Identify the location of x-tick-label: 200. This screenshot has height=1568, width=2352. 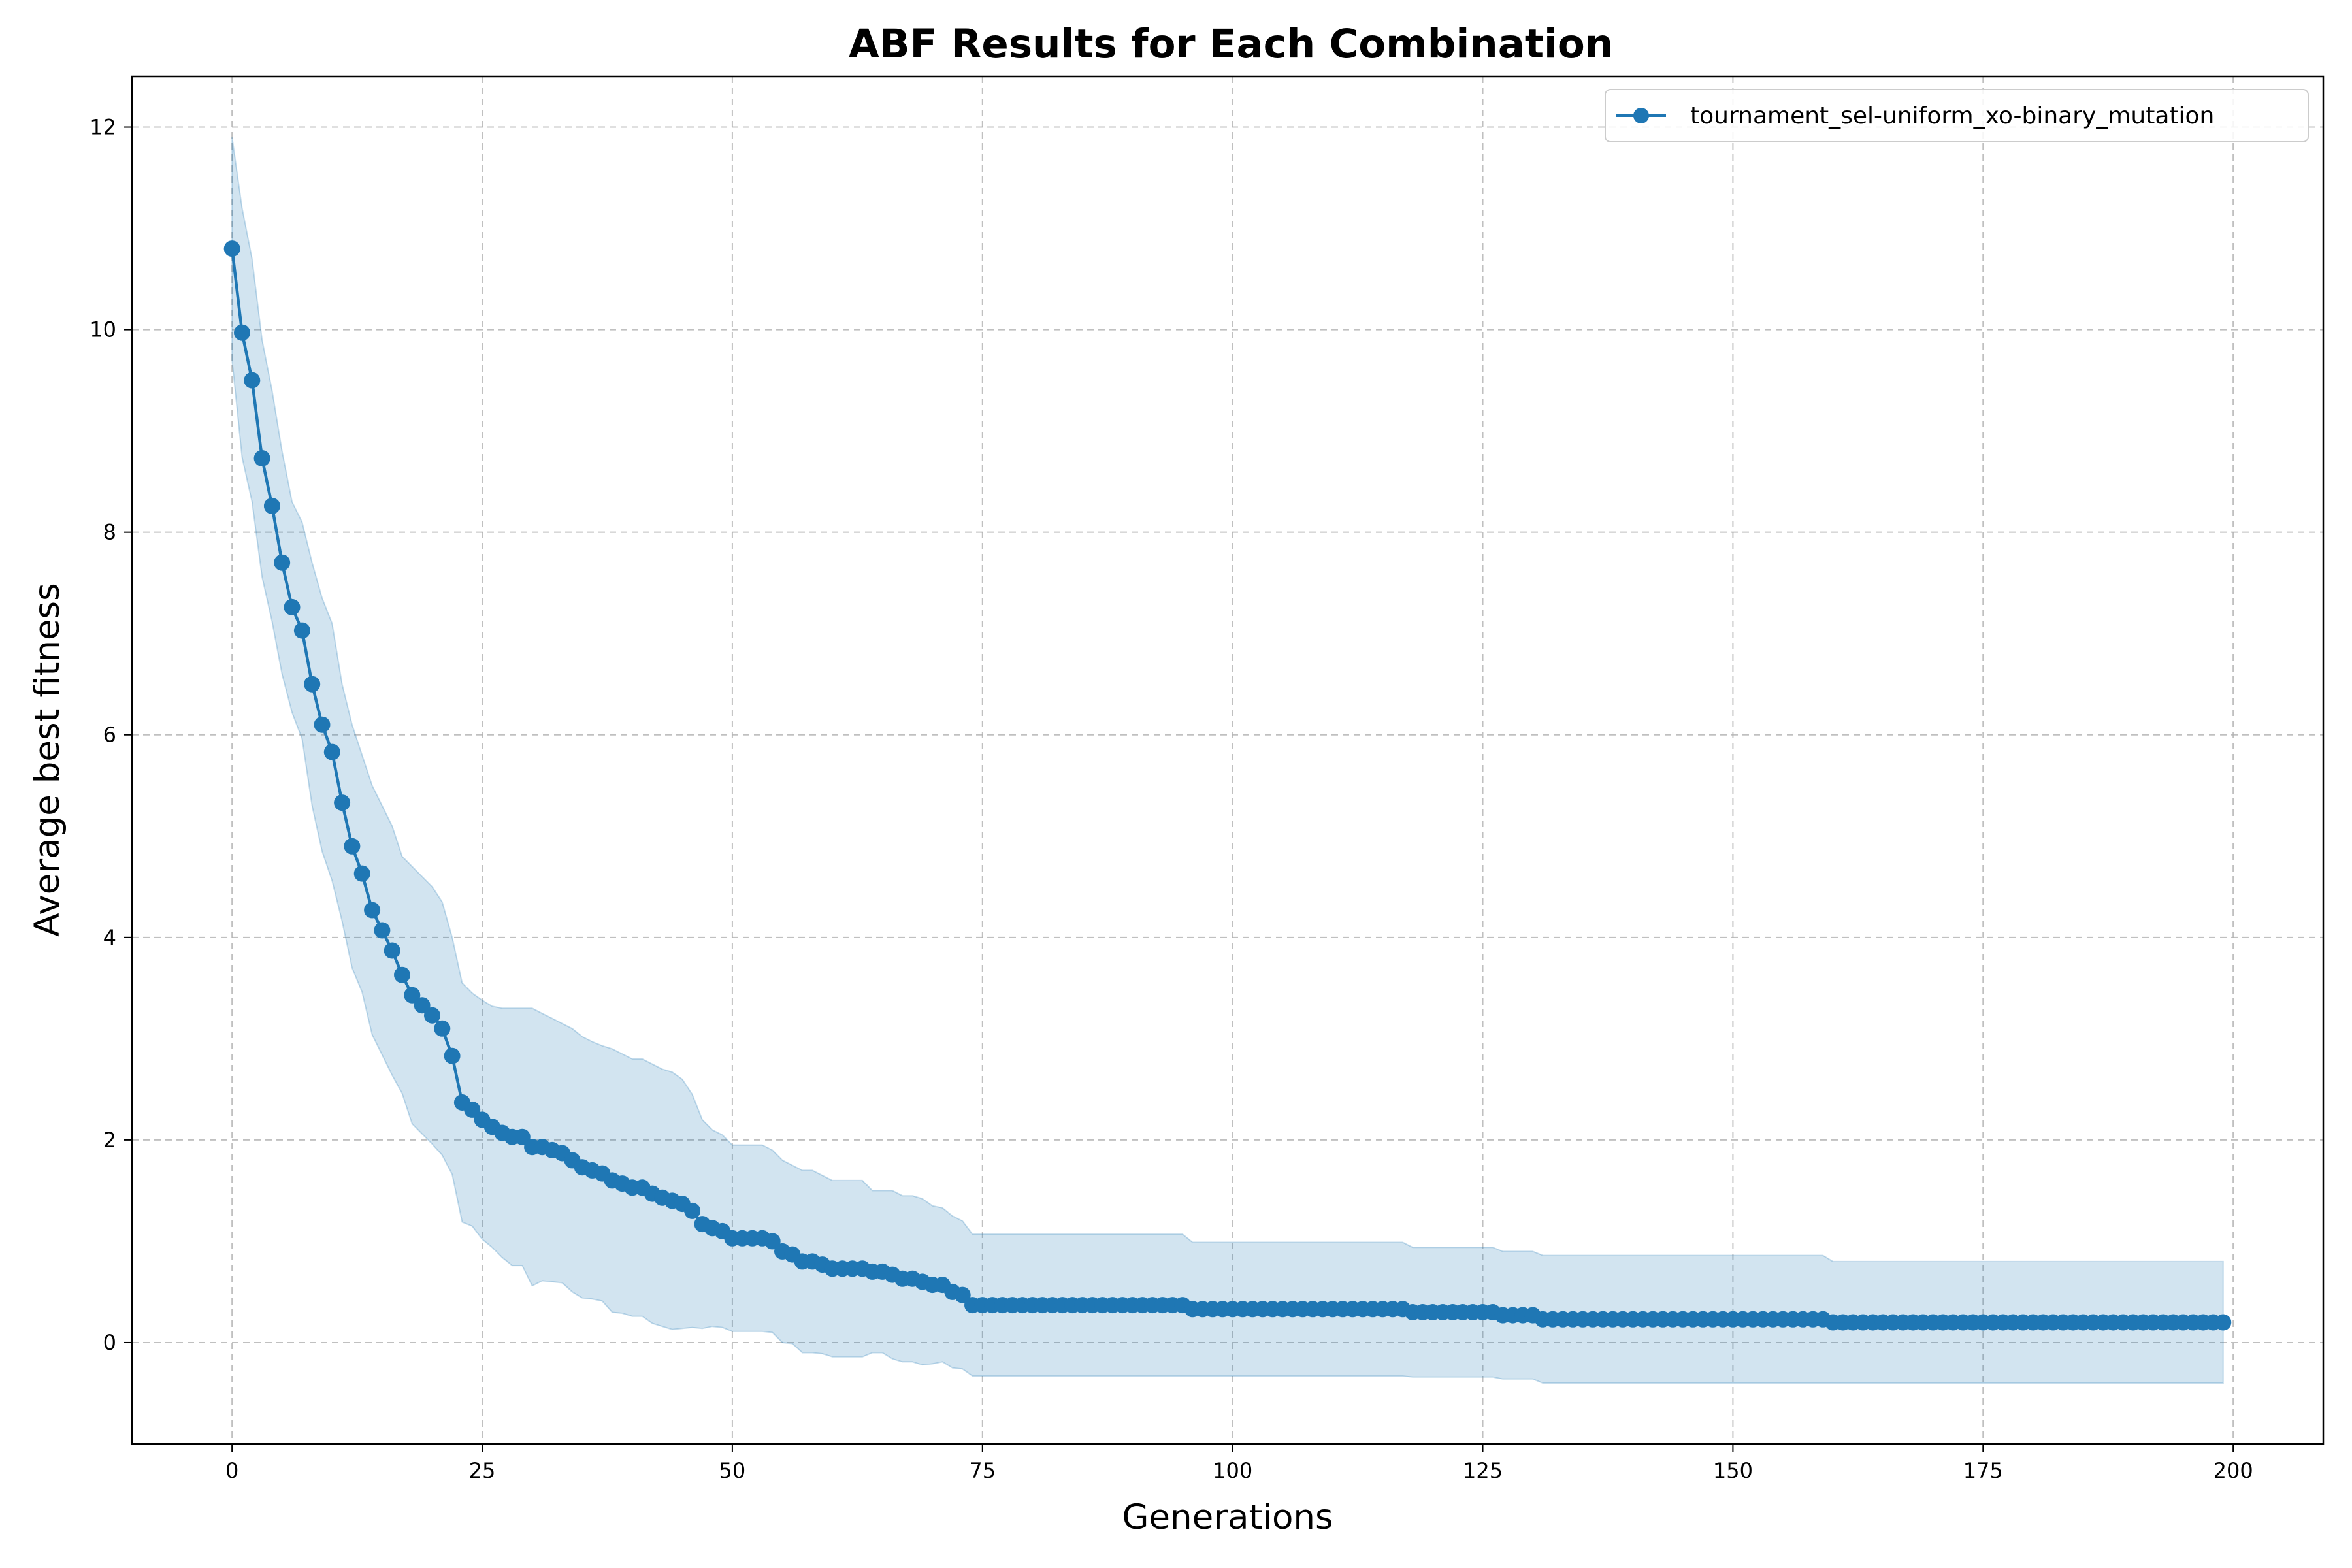
(2233, 1470).